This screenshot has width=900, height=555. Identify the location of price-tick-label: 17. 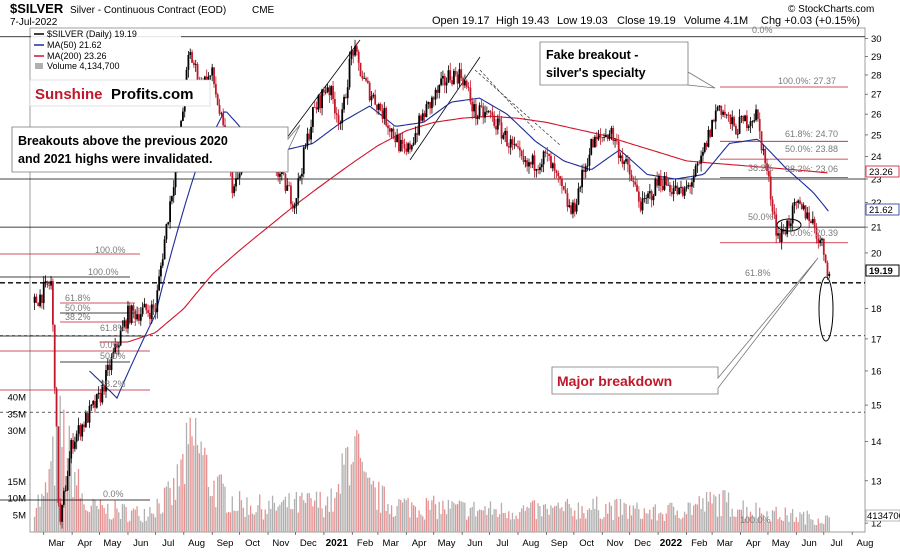
(876, 339).